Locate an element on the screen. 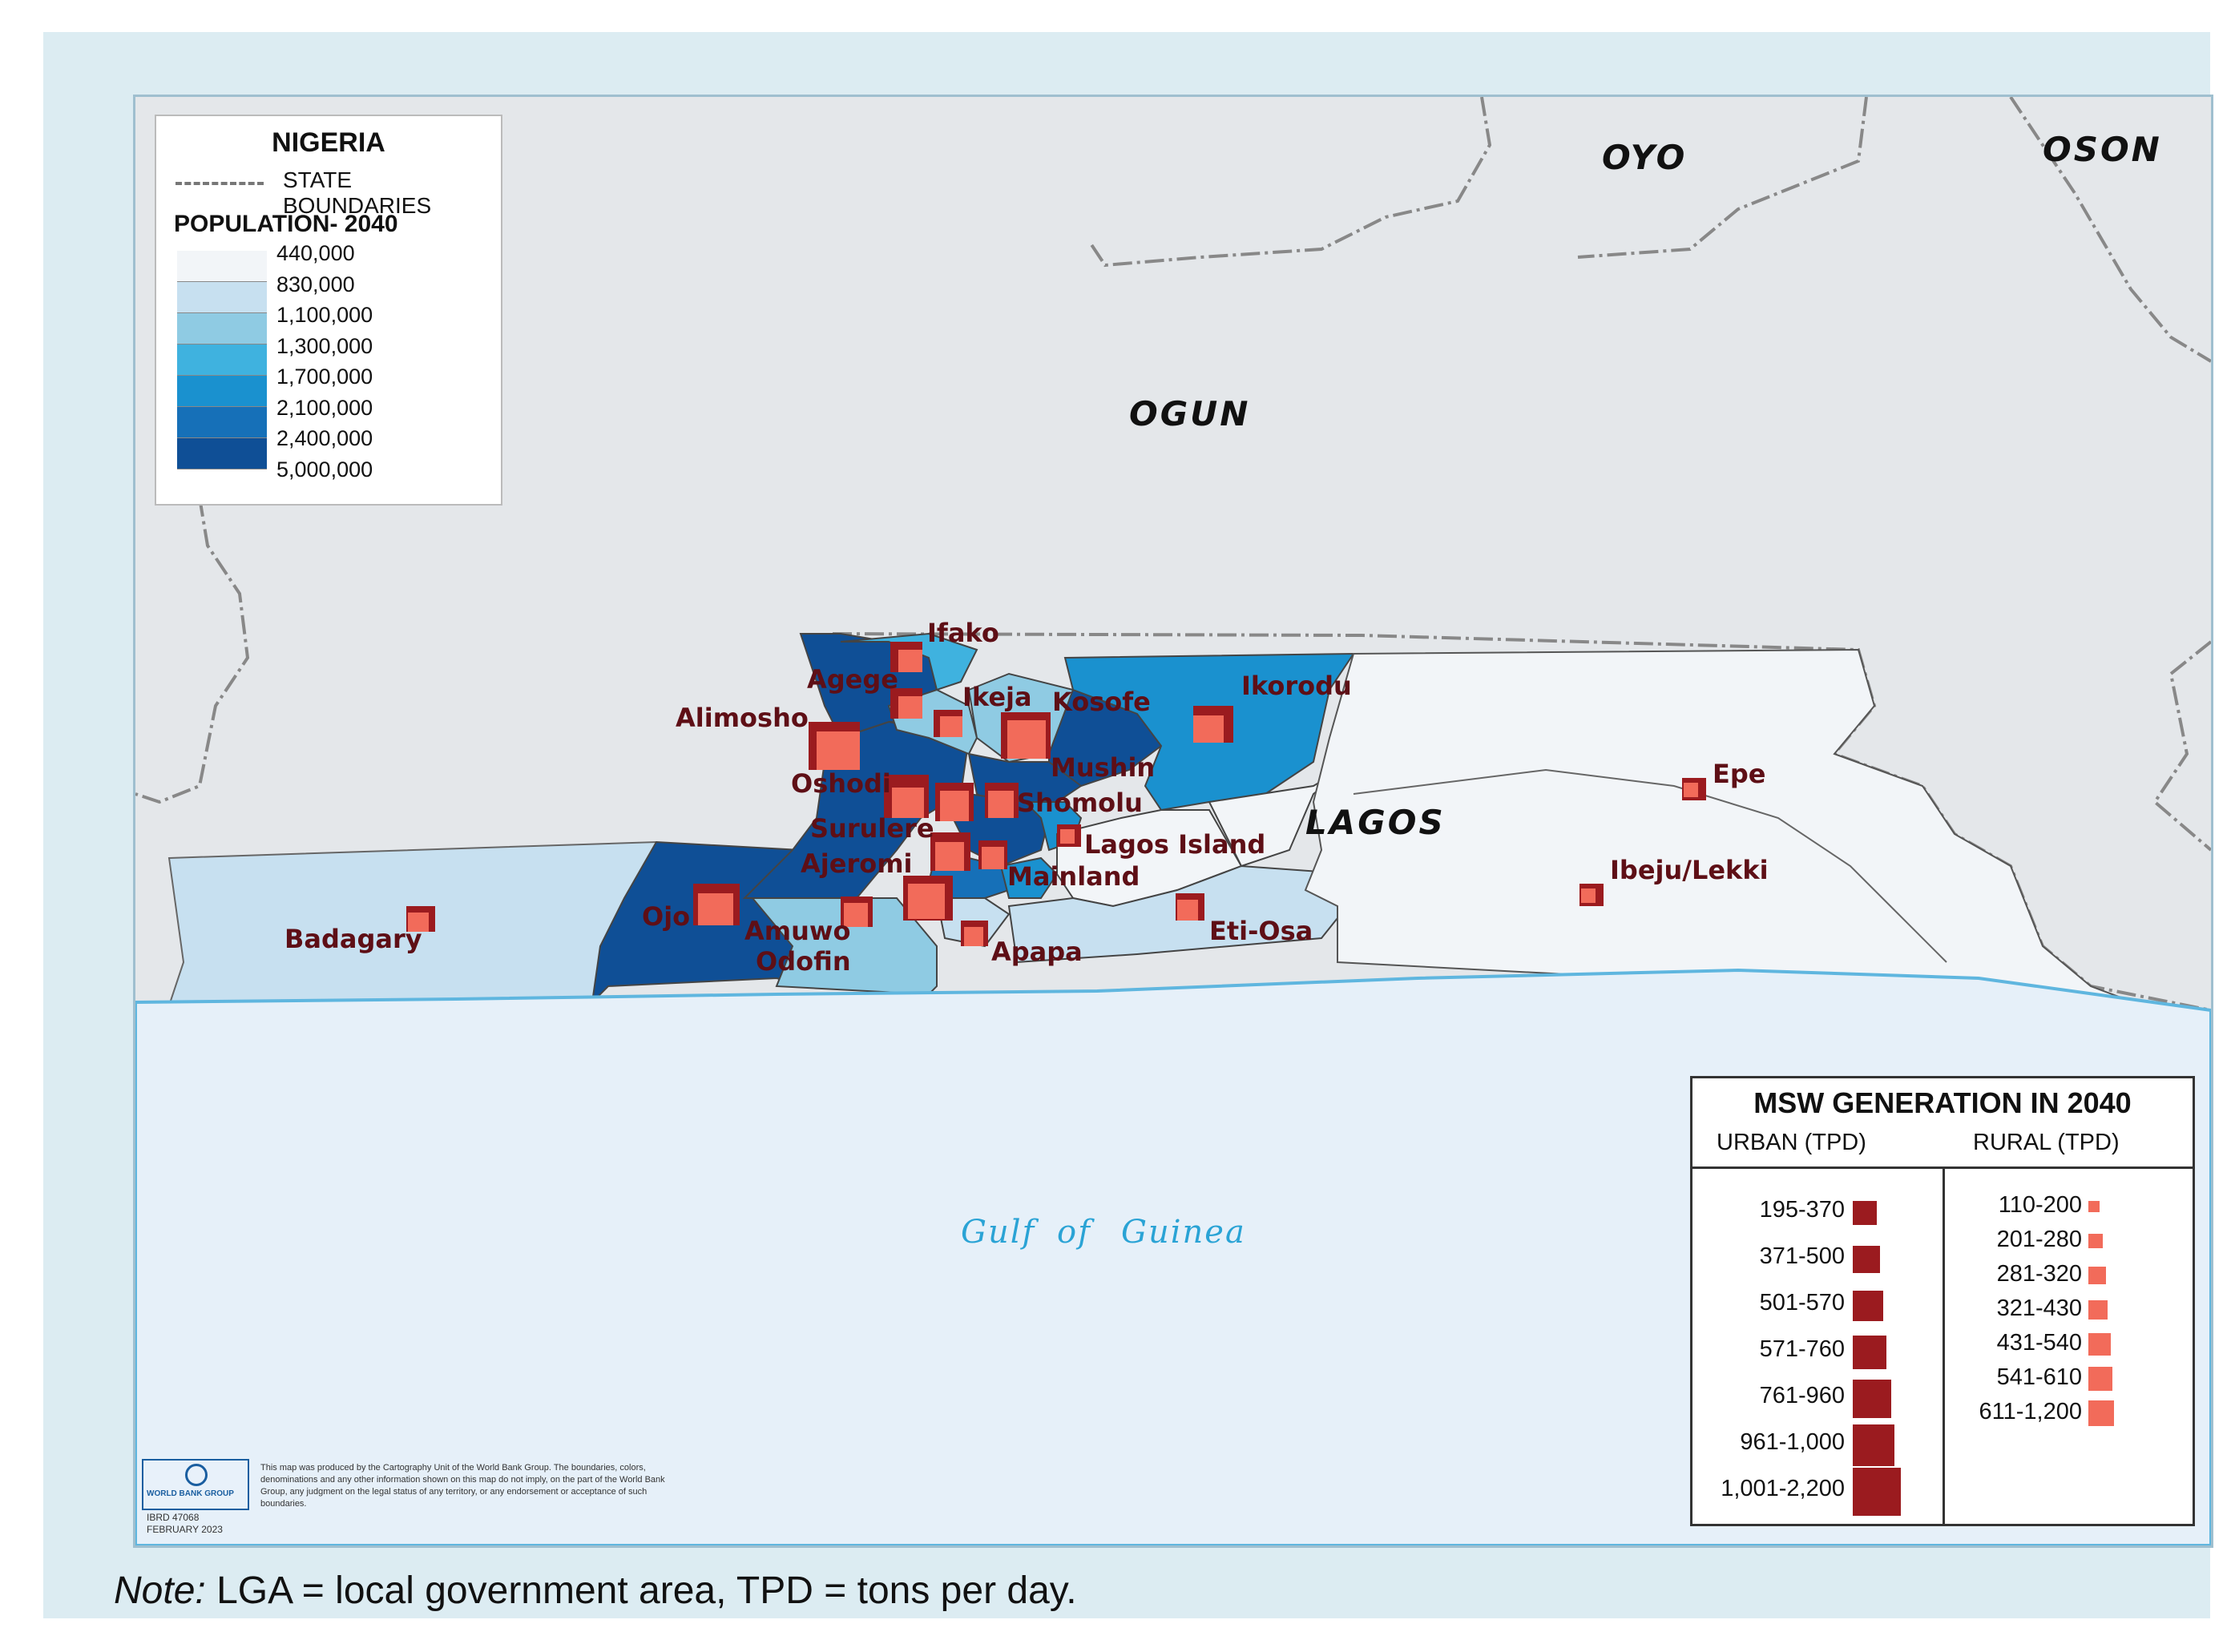 The image size is (2231, 1652). lga-label-ifako: Ifako is located at coordinates (963, 633).